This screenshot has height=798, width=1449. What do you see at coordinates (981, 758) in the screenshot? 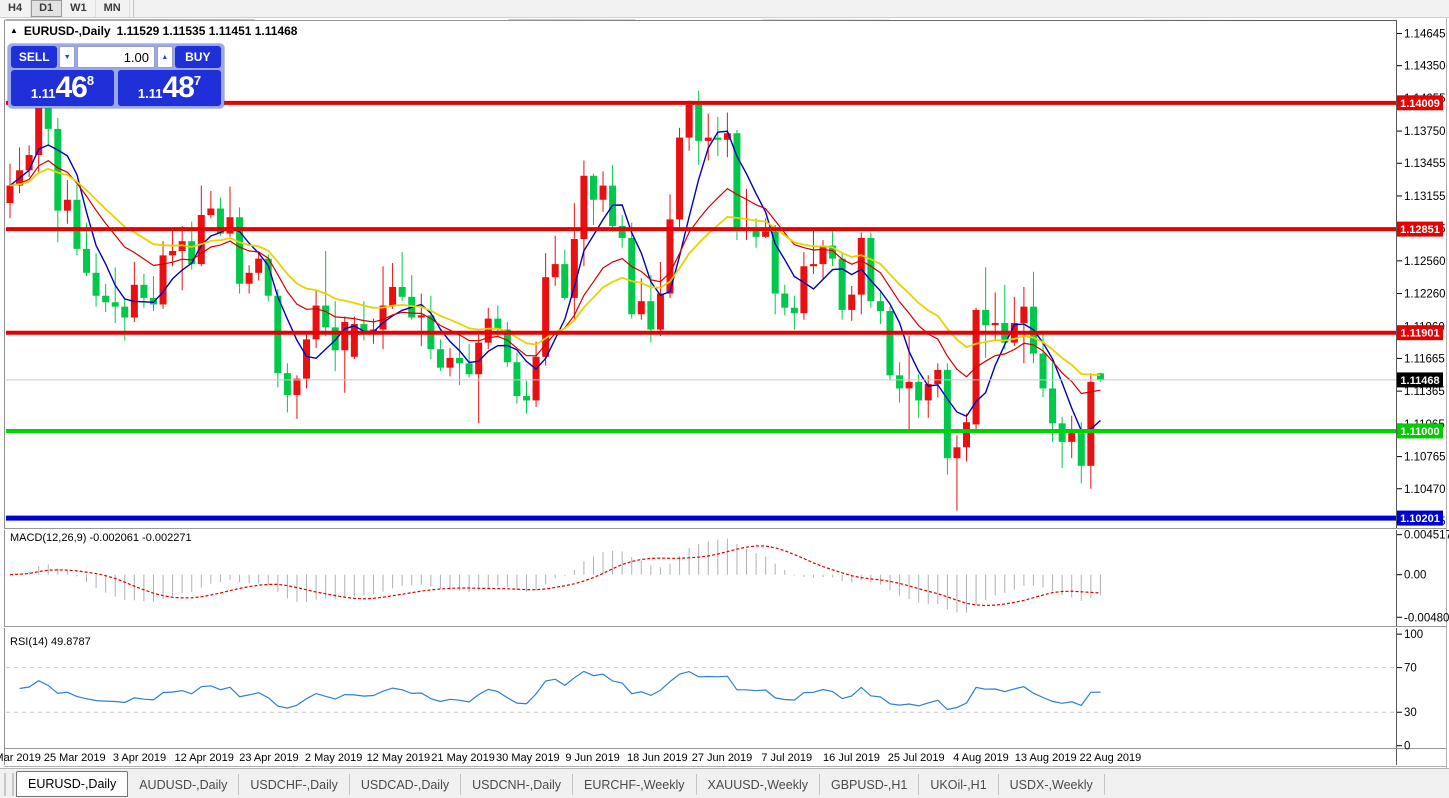
I see `date-label: 4 Aug 2019` at bounding box center [981, 758].